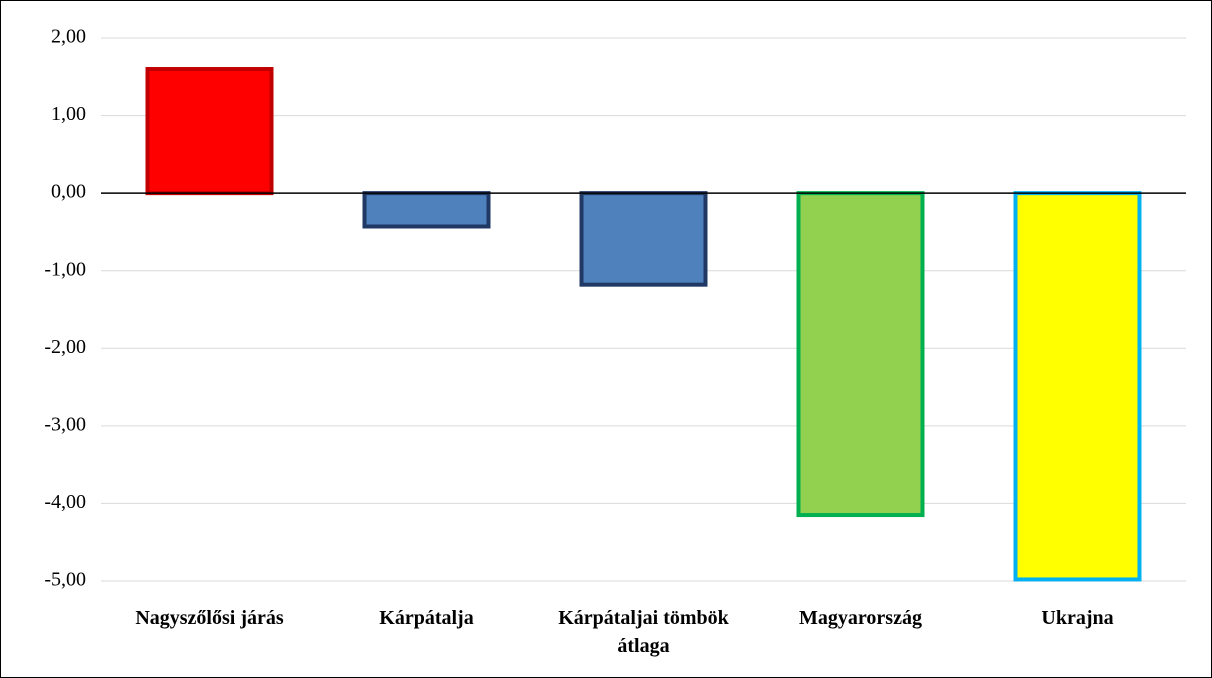 The height and width of the screenshot is (678, 1212). I want to click on y-tick-label: -1,00, so click(65, 269).